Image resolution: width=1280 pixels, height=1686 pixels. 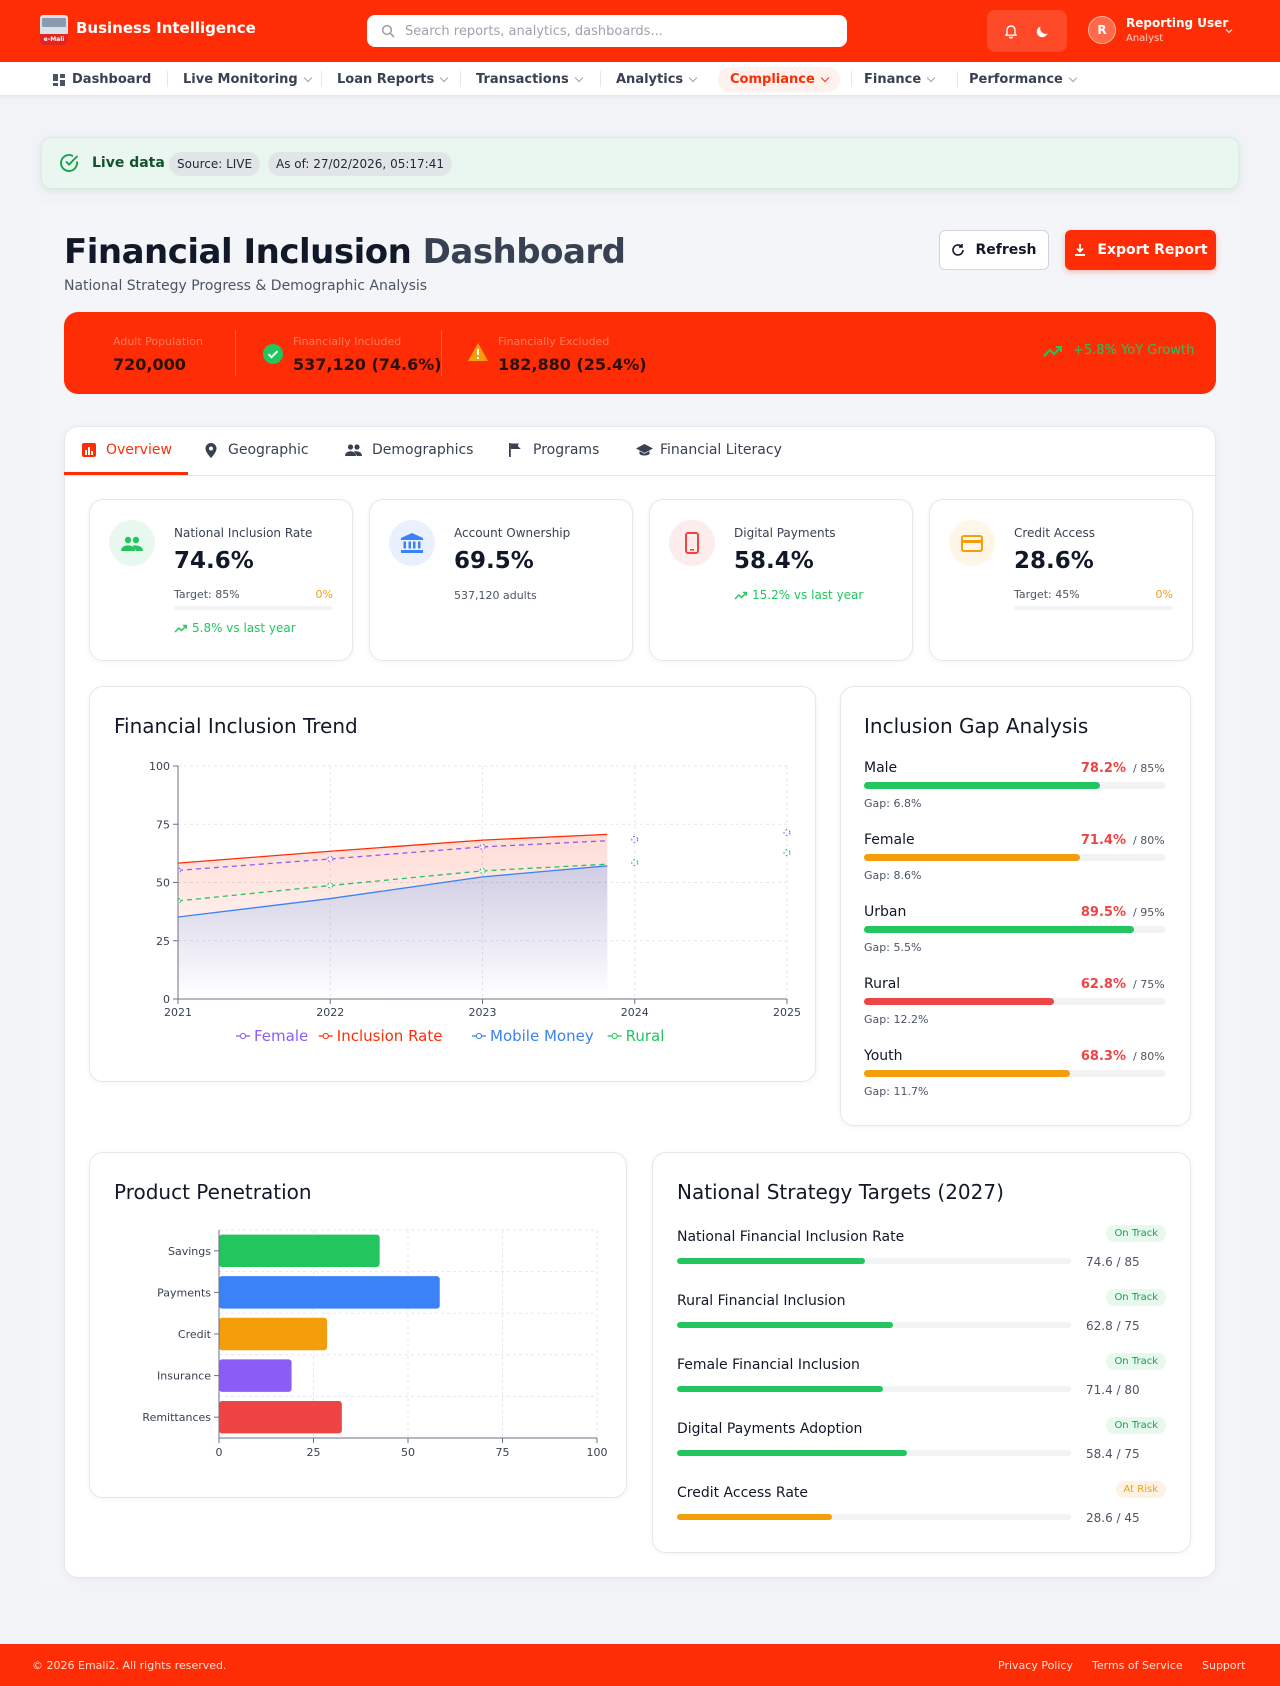 I want to click on growth-text: +5.8% YoY Growth, so click(x=1134, y=350).